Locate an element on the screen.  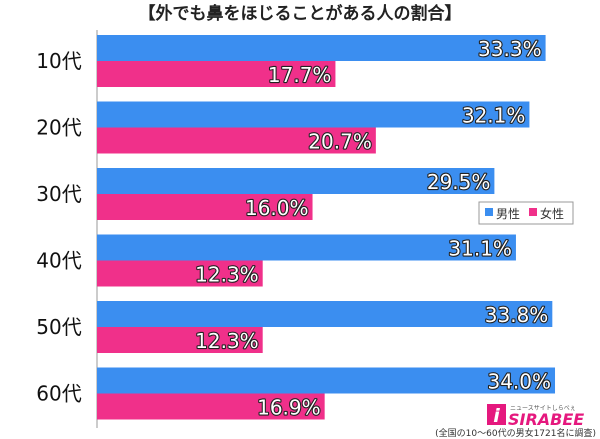
data-label-male: 34.0% is located at coordinates (519, 382).